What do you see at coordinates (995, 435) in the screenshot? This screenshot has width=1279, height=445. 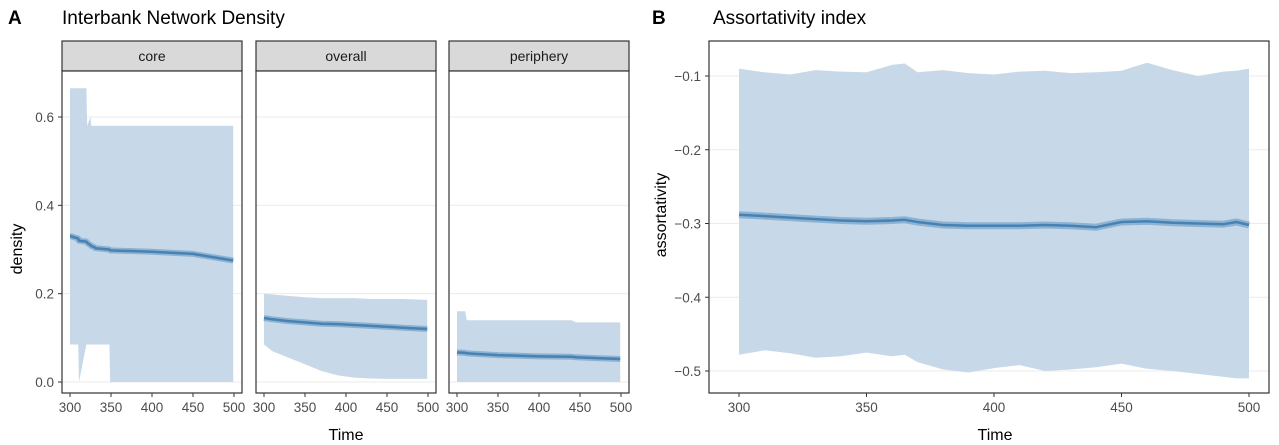 I see `panel-b-xlabel: Time` at bounding box center [995, 435].